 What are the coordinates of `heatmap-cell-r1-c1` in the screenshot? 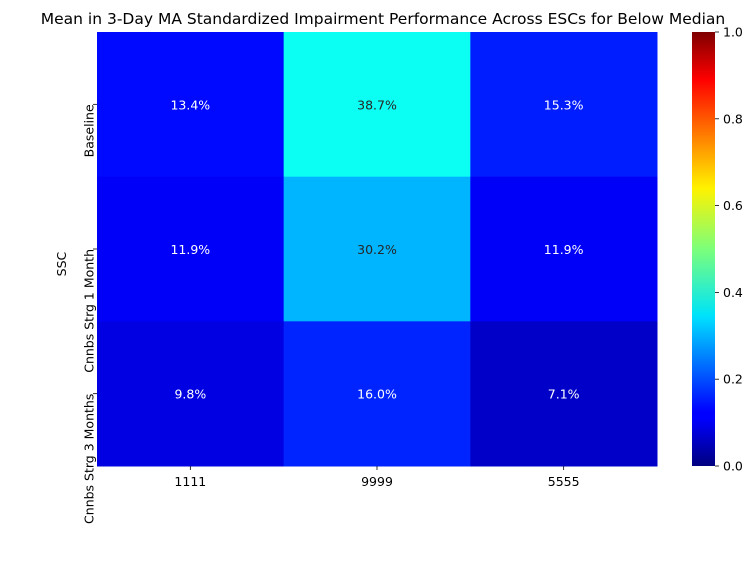 It's located at (377, 249).